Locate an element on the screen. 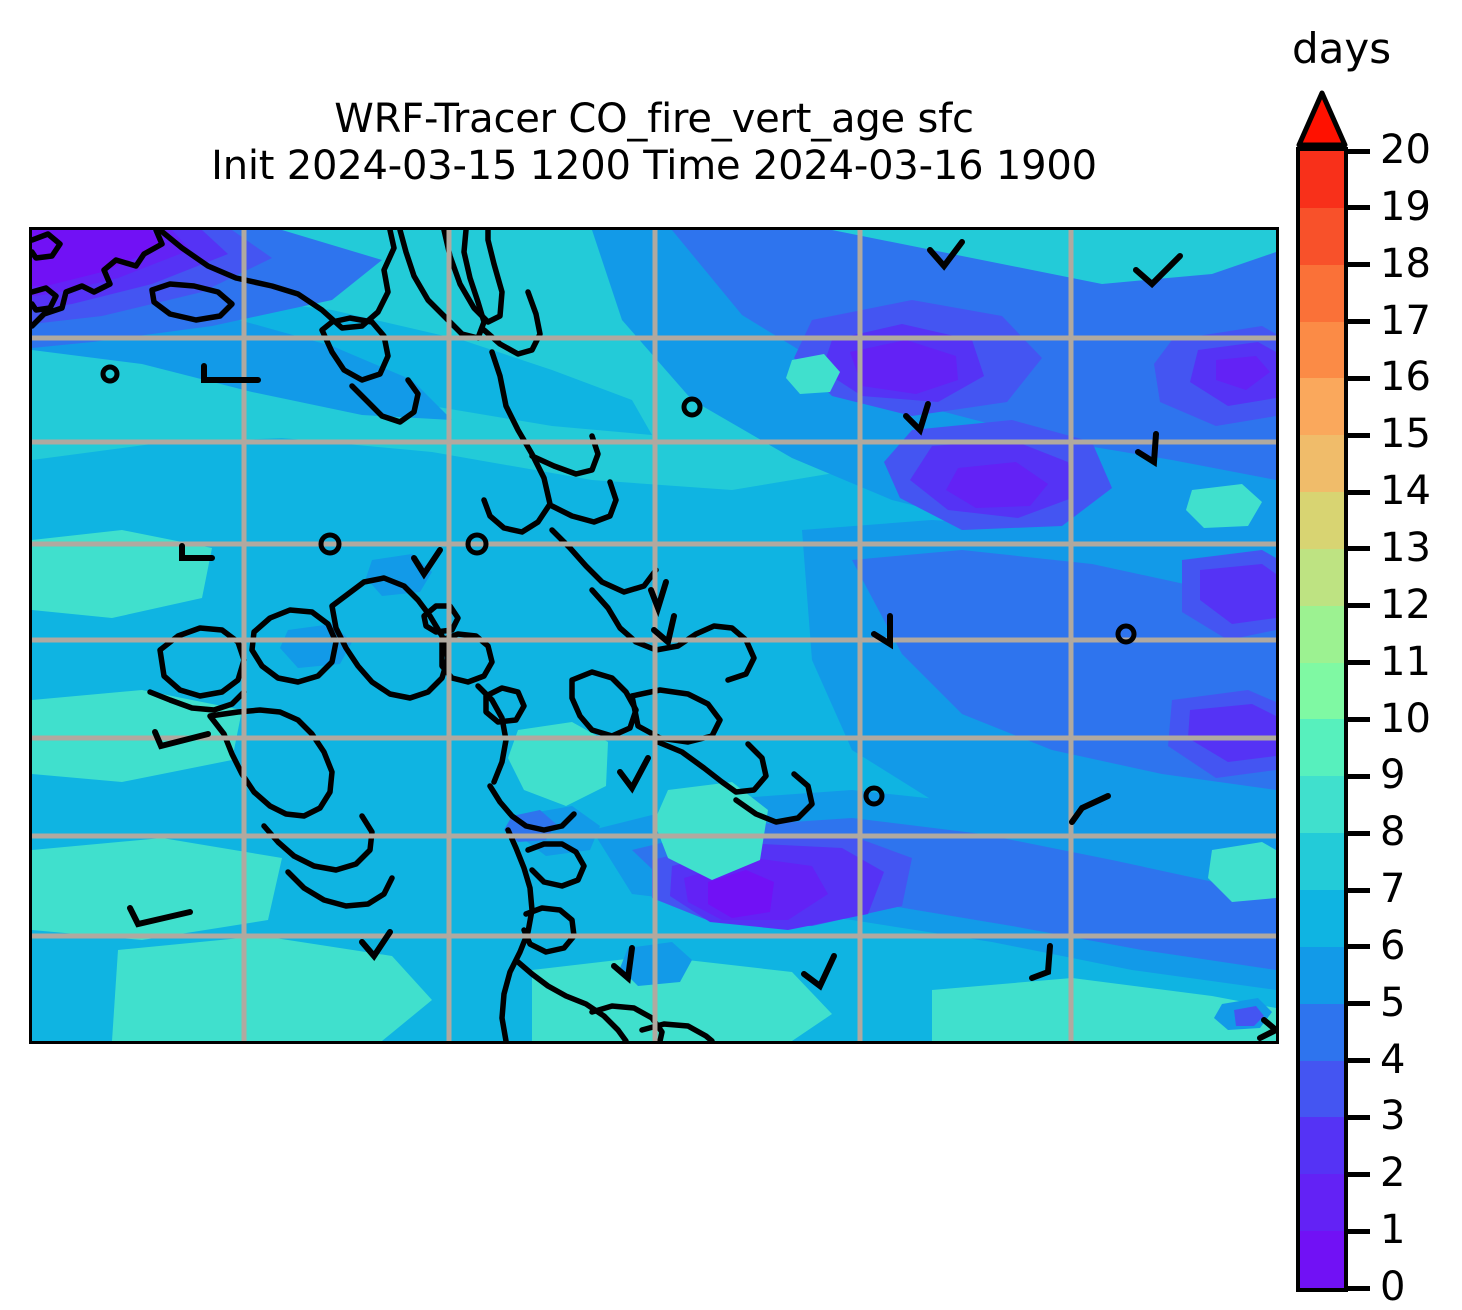 Image resolution: width=1462 pixels, height=1310 pixels. colorbar-tick-label: 6 is located at coordinates (1393, 945).